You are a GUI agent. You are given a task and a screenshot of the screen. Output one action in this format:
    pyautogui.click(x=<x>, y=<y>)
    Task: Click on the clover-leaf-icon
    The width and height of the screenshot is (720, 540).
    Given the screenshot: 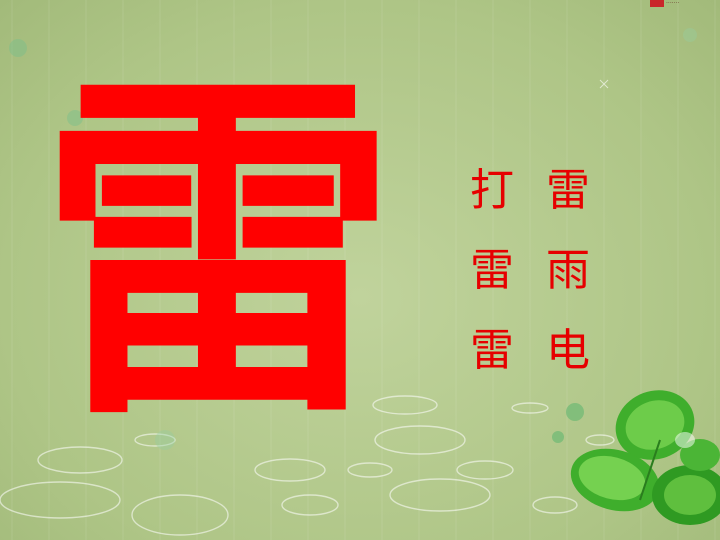 What is the action you would take?
    pyautogui.click(x=645, y=457)
    